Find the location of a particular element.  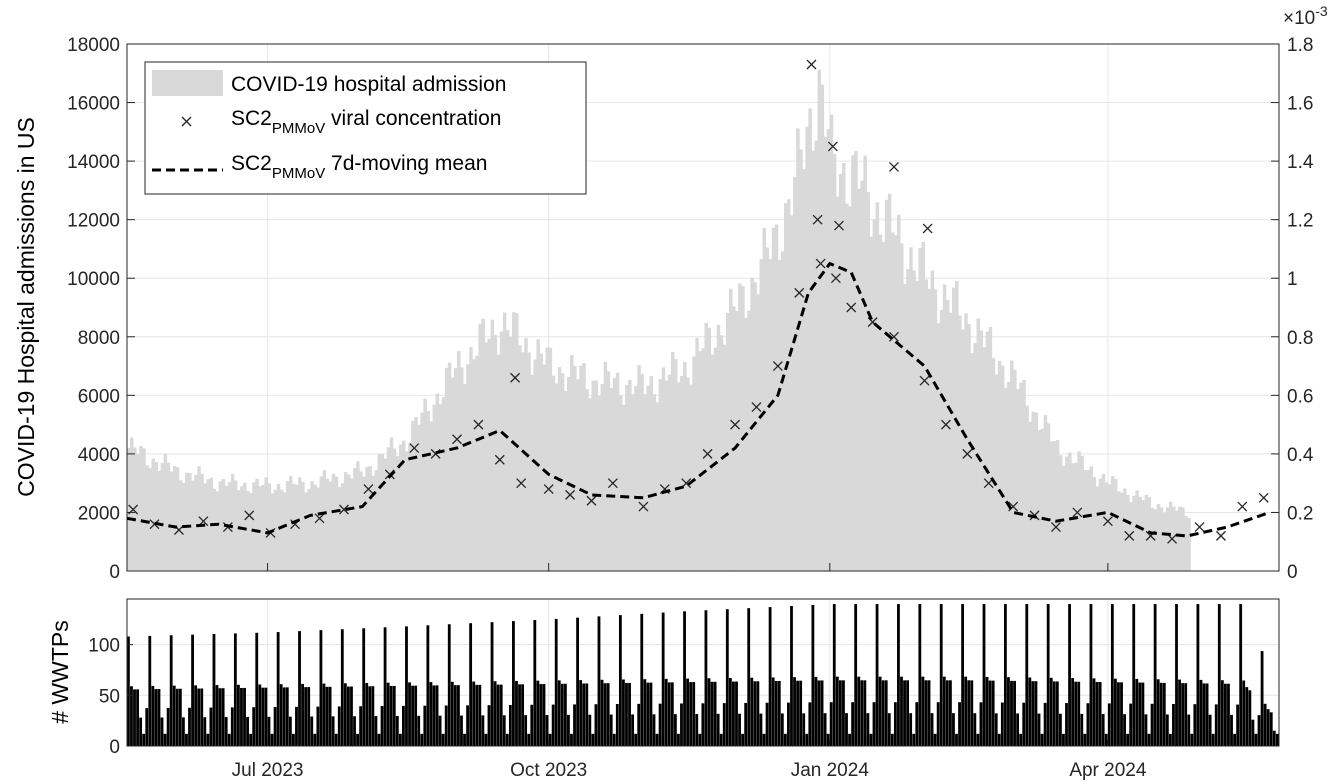

right-y-tick-label: 0.2 is located at coordinates (1300, 513).